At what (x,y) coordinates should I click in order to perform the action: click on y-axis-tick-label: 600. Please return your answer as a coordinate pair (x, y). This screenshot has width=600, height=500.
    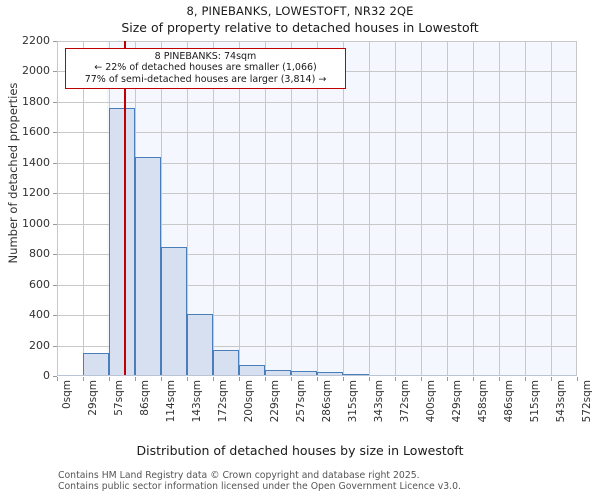
    Looking at the image, I should click on (39, 284).